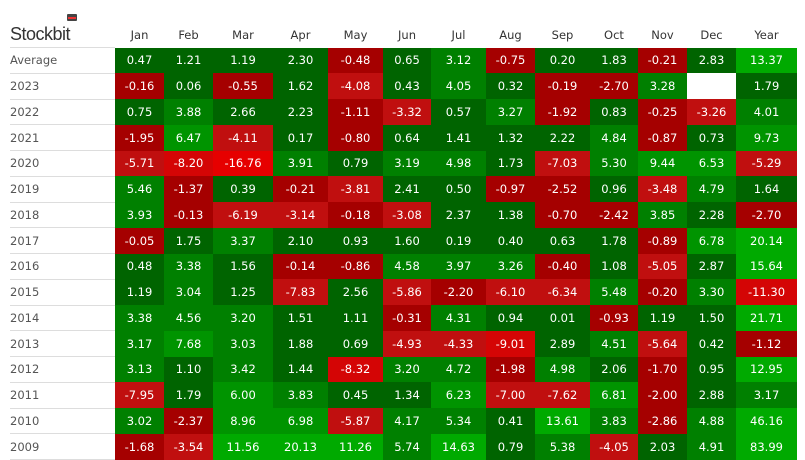  Describe the element at coordinates (711, 318) in the screenshot. I see `heatmap-cell-dec: 1.50` at that location.